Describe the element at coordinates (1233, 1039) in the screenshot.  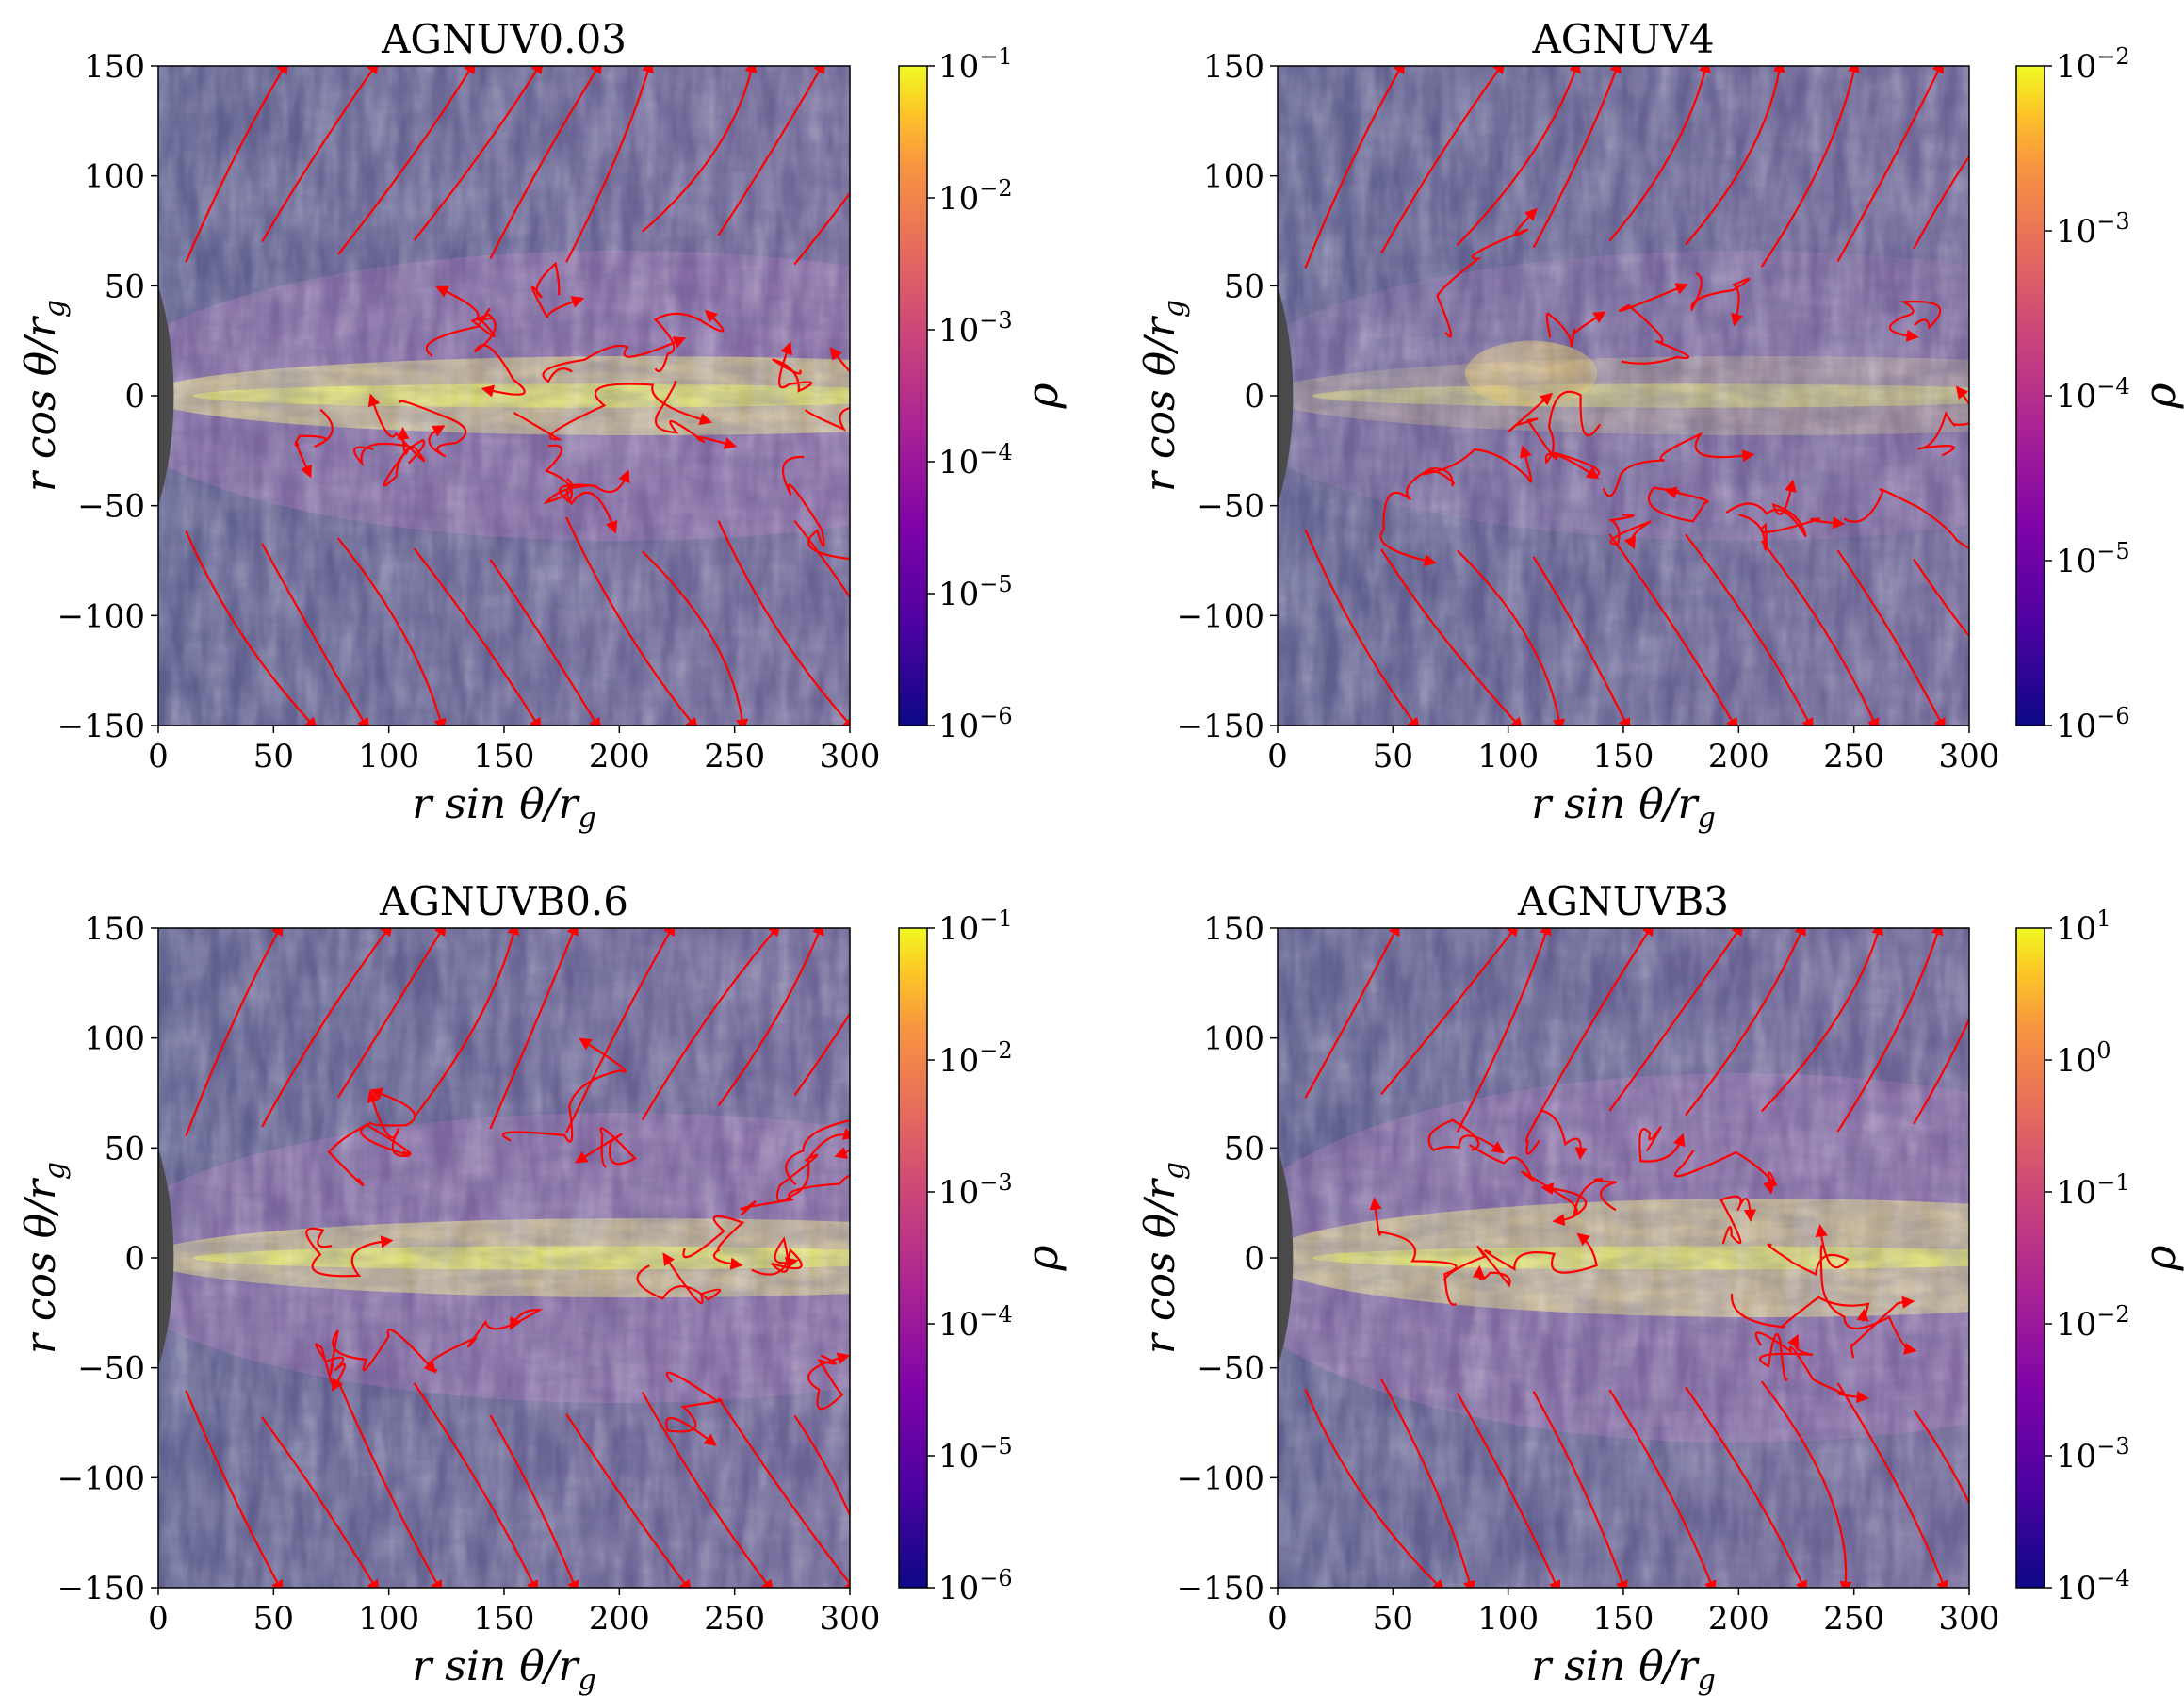
I see `y-tick-label: 100` at that location.